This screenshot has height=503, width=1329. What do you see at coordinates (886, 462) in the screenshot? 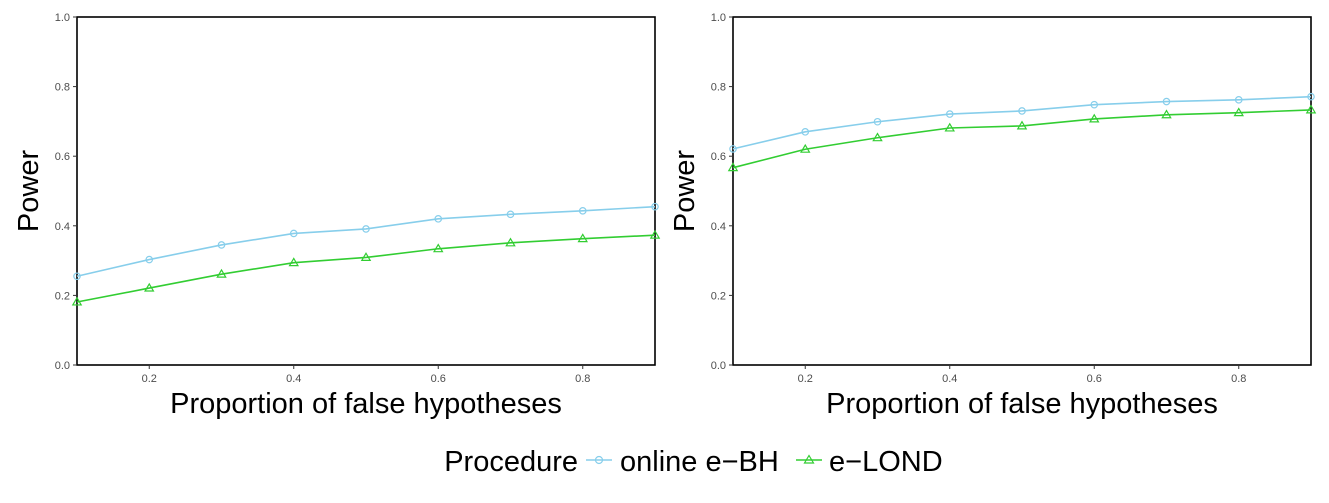
I see `legend-label-e-lond: e−LOND` at bounding box center [886, 462].